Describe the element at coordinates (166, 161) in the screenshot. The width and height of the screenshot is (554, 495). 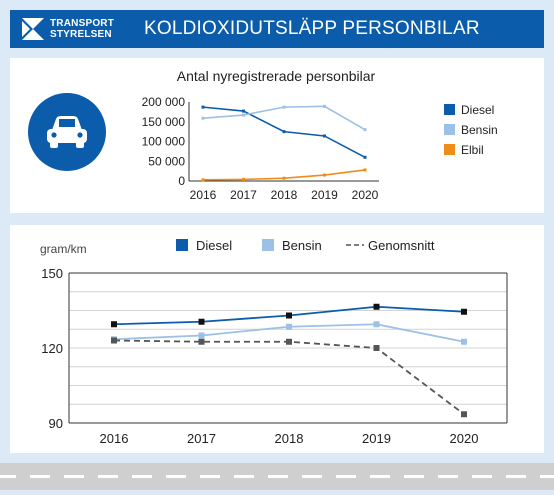
I see `y-tick-label: 50 000` at that location.